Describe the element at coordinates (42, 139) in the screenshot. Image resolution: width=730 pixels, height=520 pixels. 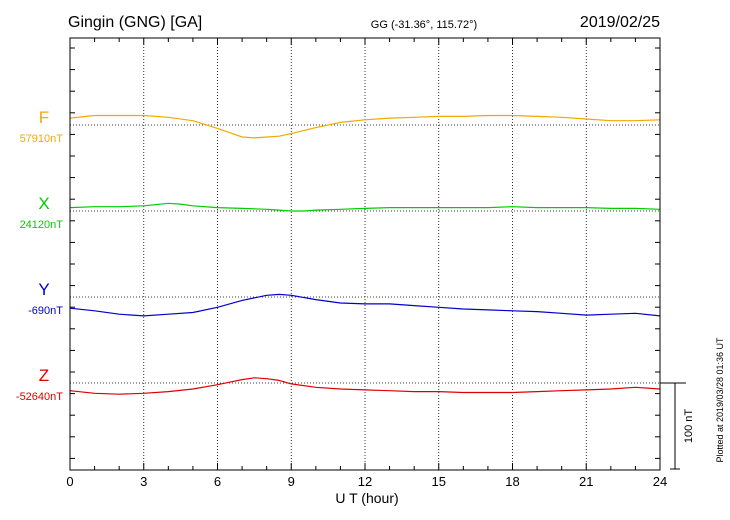
I see `component-f-baseline-value: 57910nT` at that location.